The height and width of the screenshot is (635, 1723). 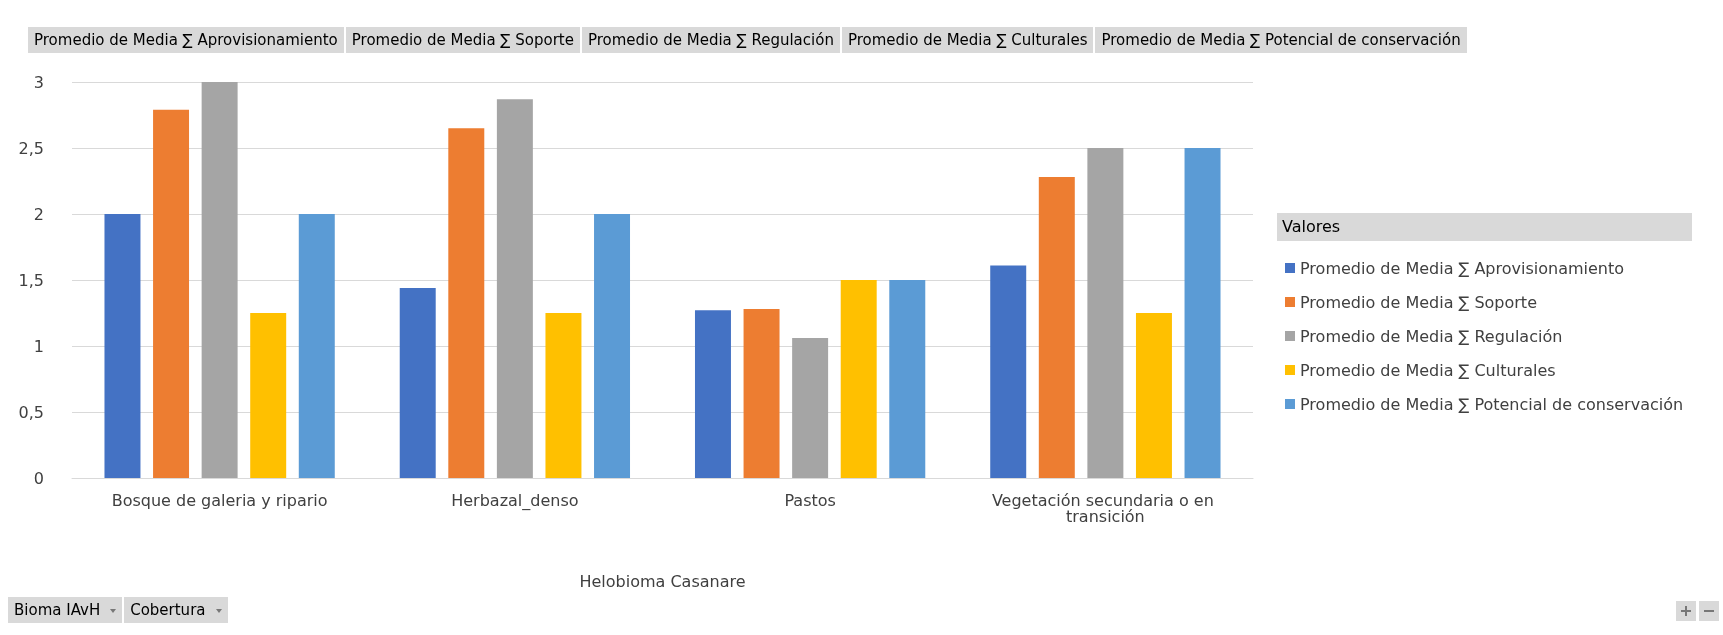 What do you see at coordinates (176, 610) in the screenshot?
I see `text: Cobertura` at bounding box center [176, 610].